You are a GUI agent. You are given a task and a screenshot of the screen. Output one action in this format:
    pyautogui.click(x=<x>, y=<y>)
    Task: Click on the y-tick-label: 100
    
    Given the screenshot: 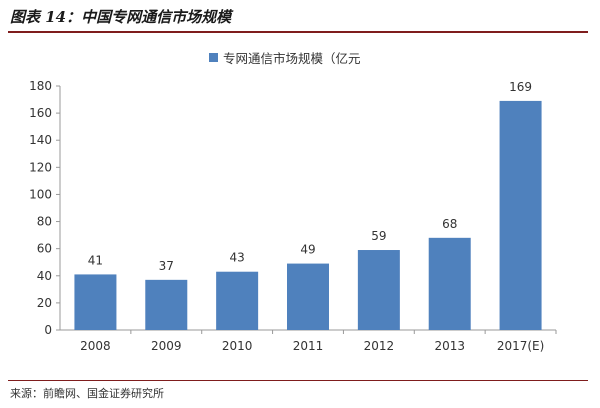 What is the action you would take?
    pyautogui.click(x=40, y=194)
    